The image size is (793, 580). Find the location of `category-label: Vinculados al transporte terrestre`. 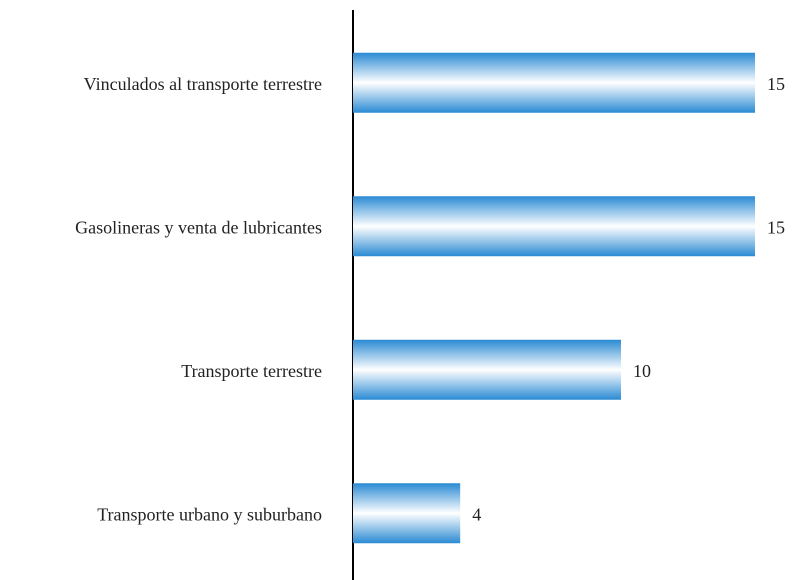

category-label: Vinculados al transporte terrestre is located at coordinates (203, 84).